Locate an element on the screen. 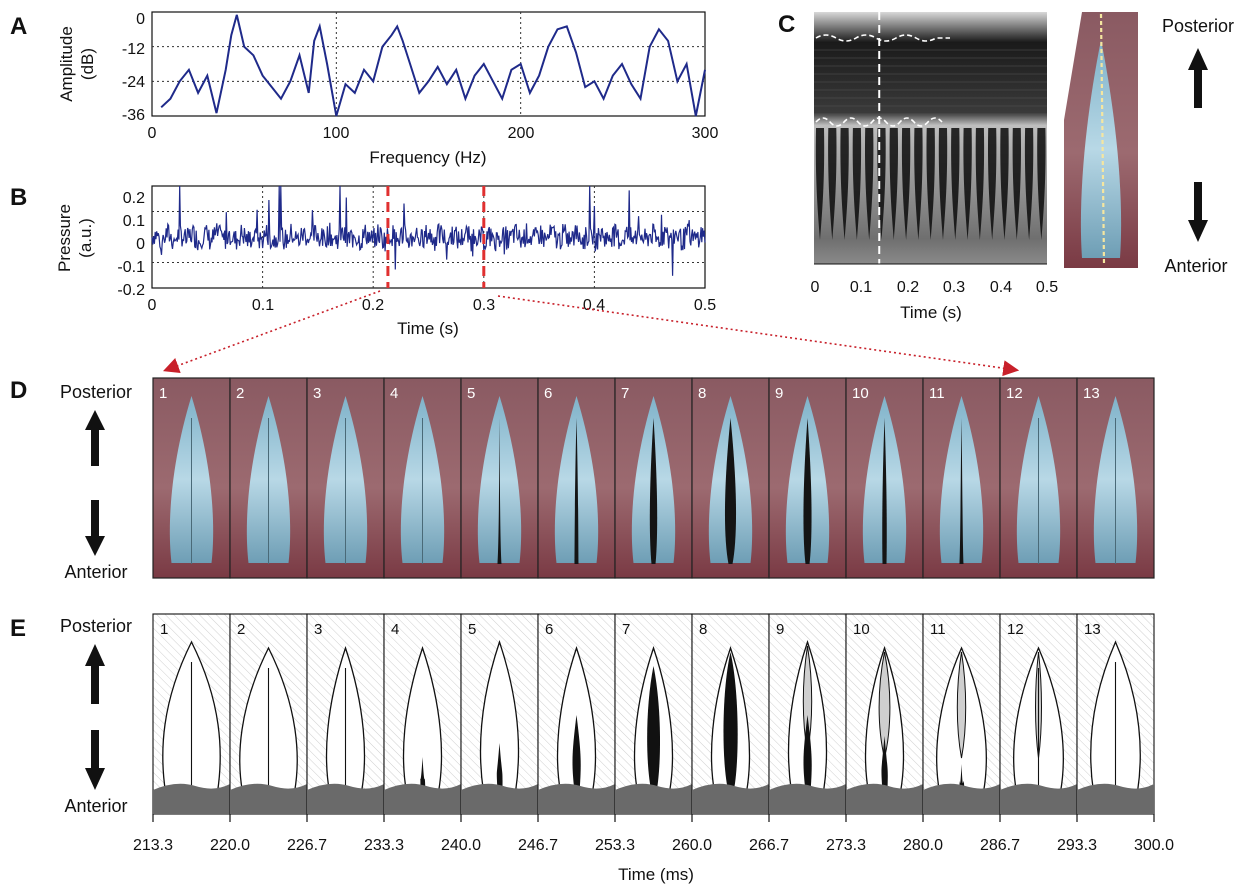 The height and width of the screenshot is (886, 1245). schematic-frame: 4 is located at coordinates (422, 714).